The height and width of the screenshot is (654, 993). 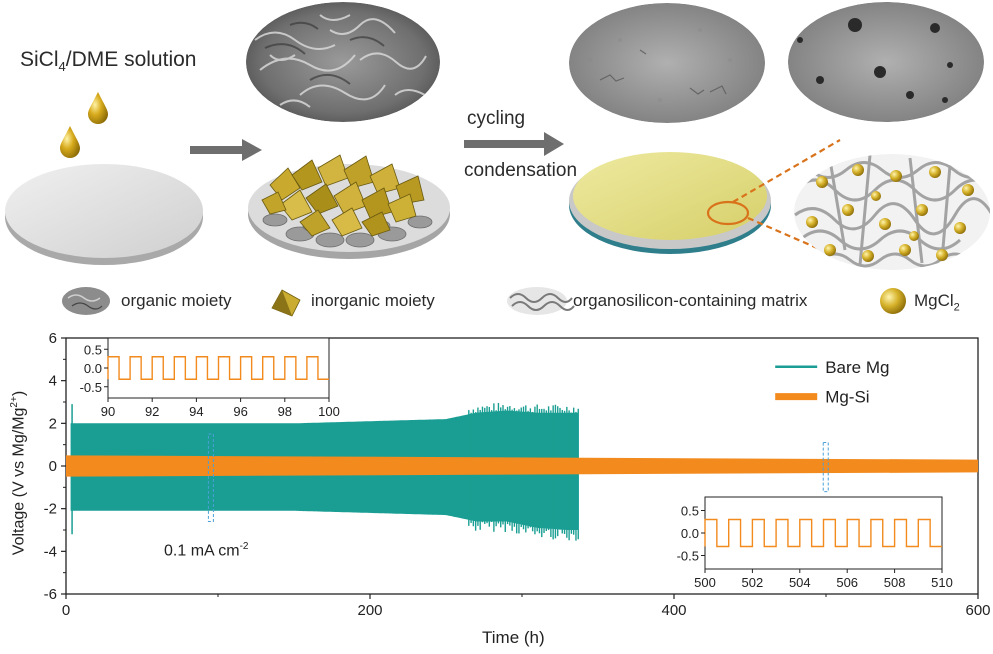 What do you see at coordinates (18, 473) in the screenshot?
I see `y-axis-label: Voltage (V vs Mg/Mg2+)` at bounding box center [18, 473].